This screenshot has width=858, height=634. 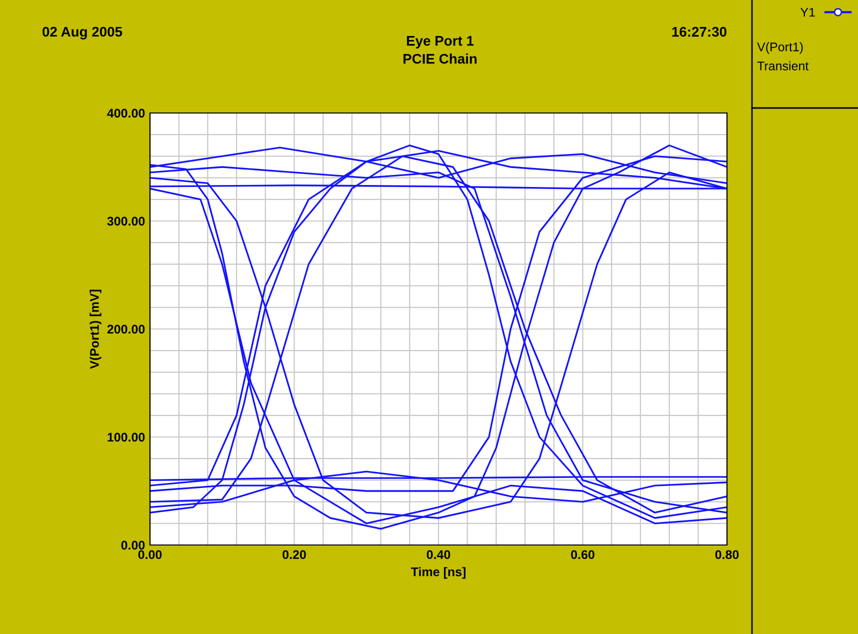 I want to click on y-tick-label: 0.00, so click(x=133, y=545).